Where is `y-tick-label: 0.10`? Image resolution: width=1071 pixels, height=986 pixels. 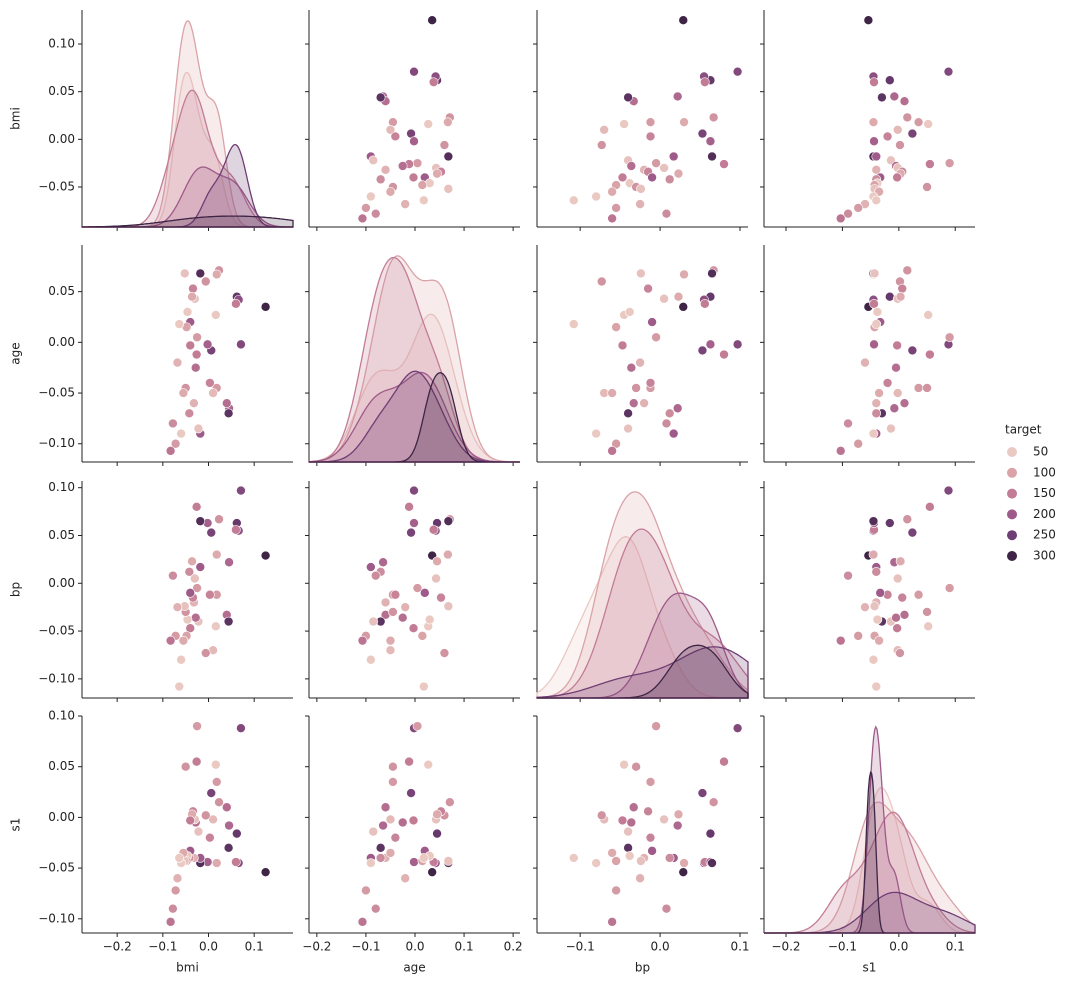 y-tick-label: 0.10 is located at coordinates (61, 487).